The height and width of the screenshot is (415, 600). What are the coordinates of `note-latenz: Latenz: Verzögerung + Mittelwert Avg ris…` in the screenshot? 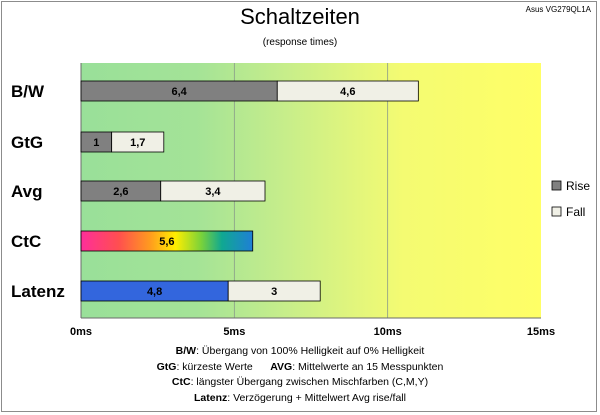 It's located at (300, 397).